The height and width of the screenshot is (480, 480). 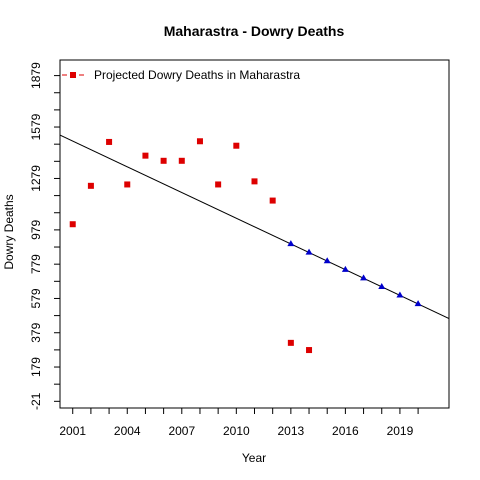 I want to click on y-tick-label: 1279, so click(x=36, y=178).